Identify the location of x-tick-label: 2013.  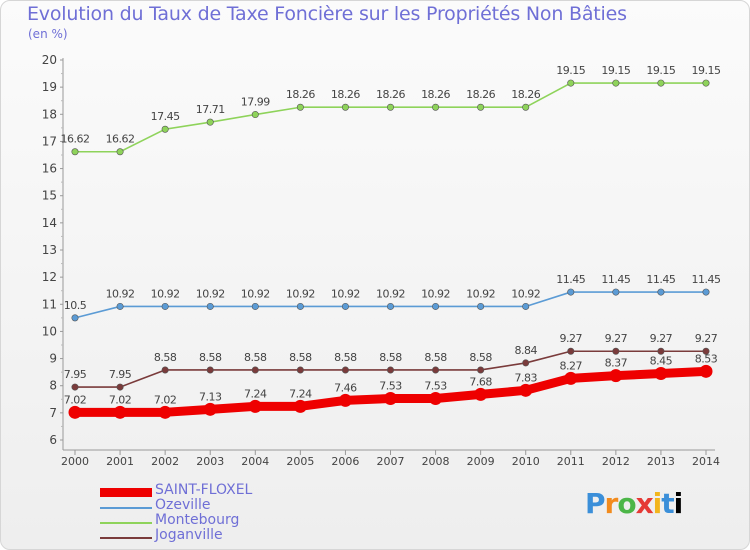
(661, 461).